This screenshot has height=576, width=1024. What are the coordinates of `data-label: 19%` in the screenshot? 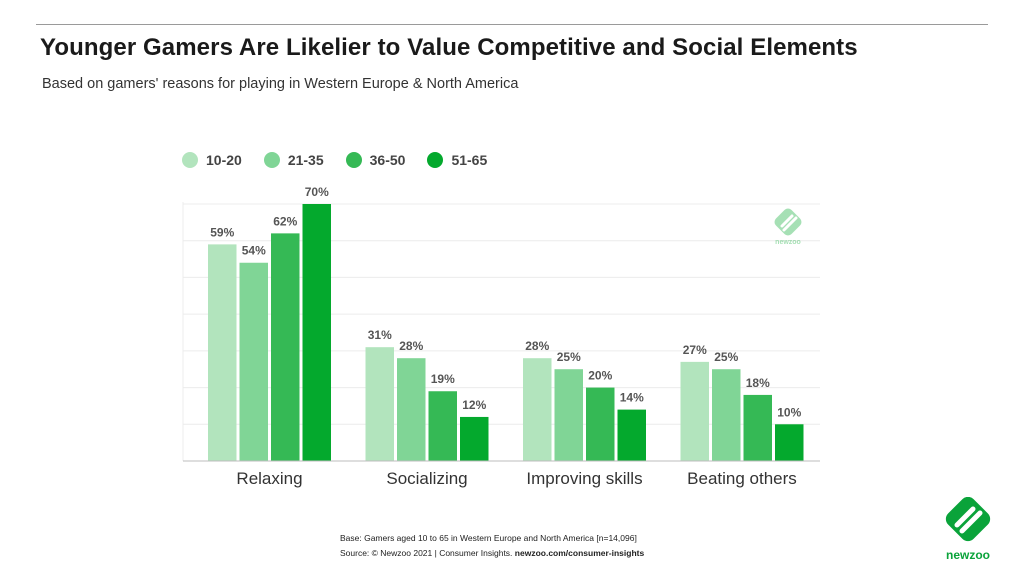 It's located at (443, 379).